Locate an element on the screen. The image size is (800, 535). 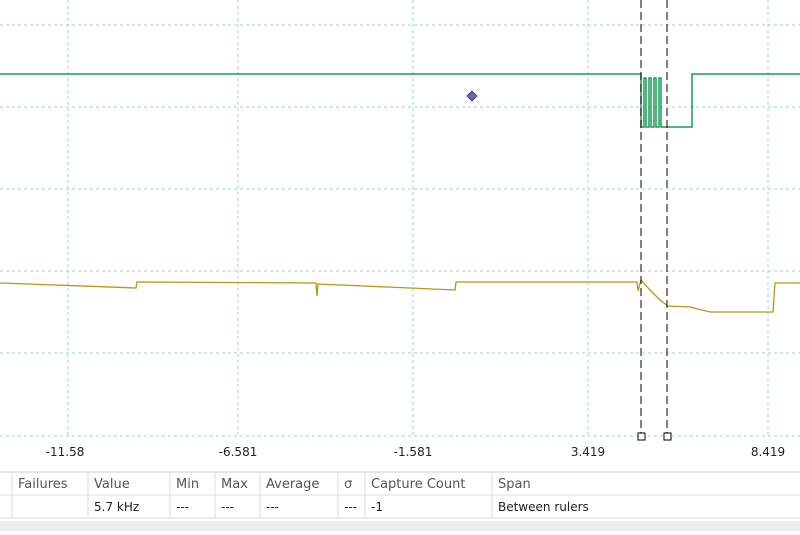
rulers is located at coordinates (654, 216).